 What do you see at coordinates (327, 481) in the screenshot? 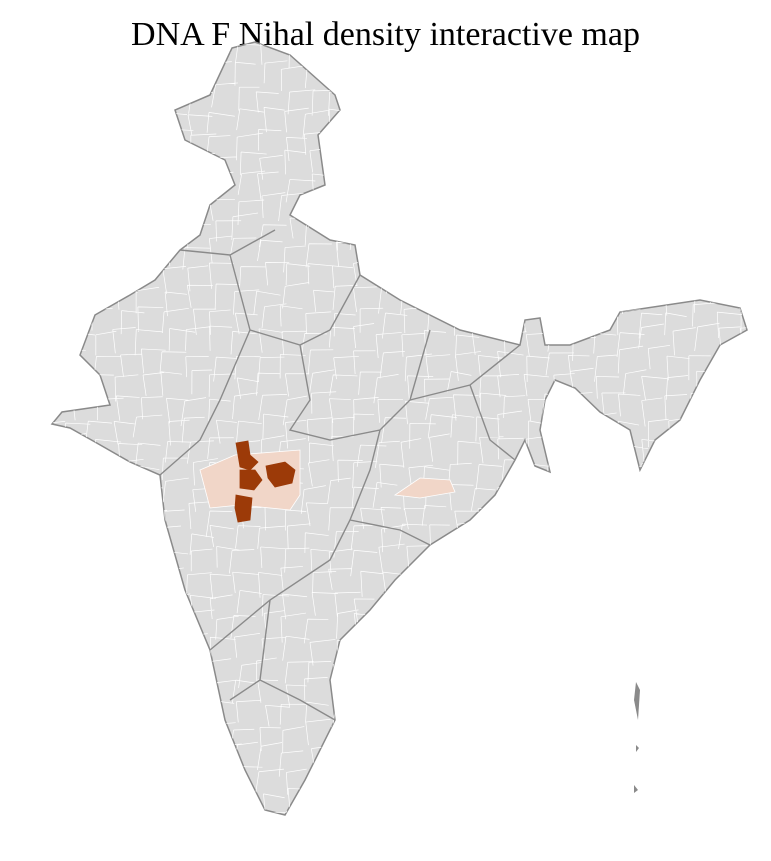
I see `density-regions` at bounding box center [327, 481].